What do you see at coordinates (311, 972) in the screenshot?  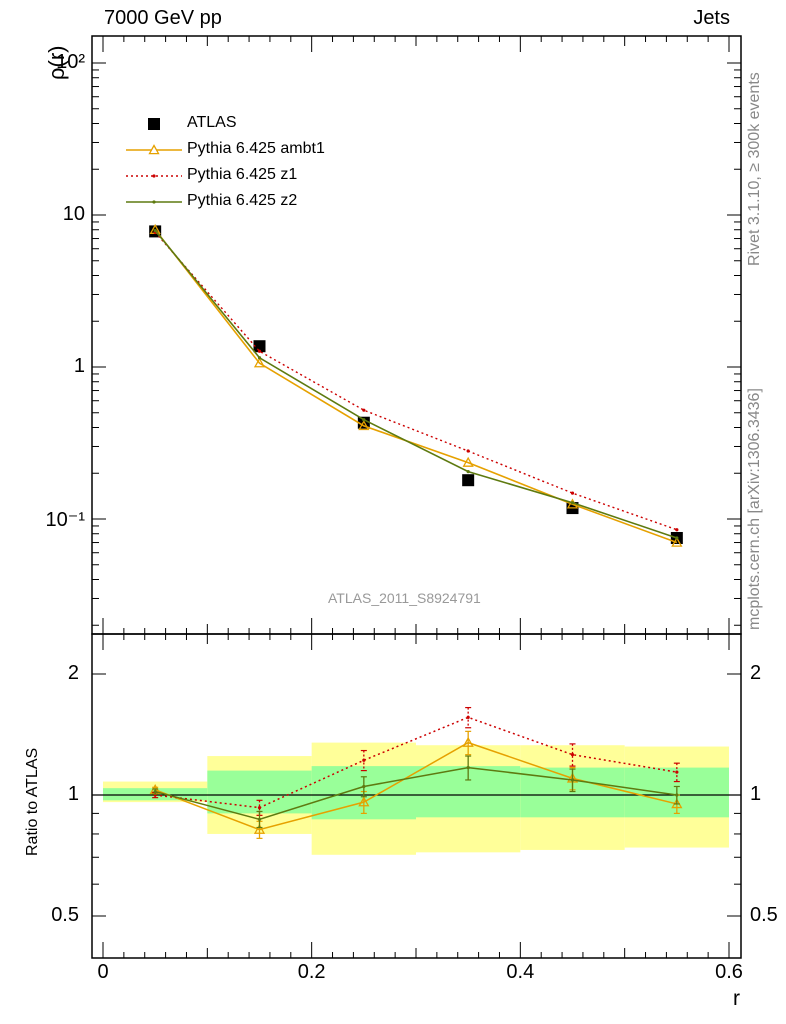 I see `xtick-label: 0.2` at bounding box center [311, 972].